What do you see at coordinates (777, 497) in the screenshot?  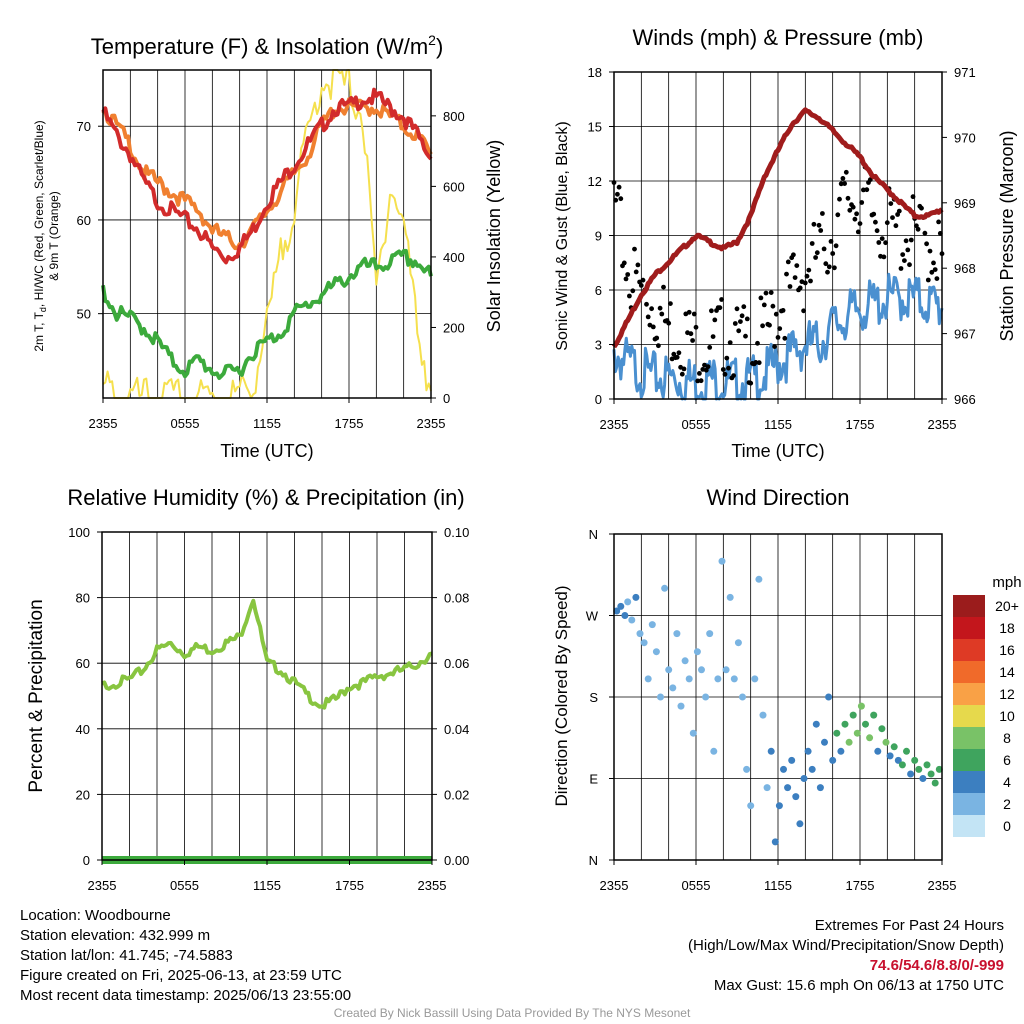 I see `direction-title: Wind Direction` at bounding box center [777, 497].